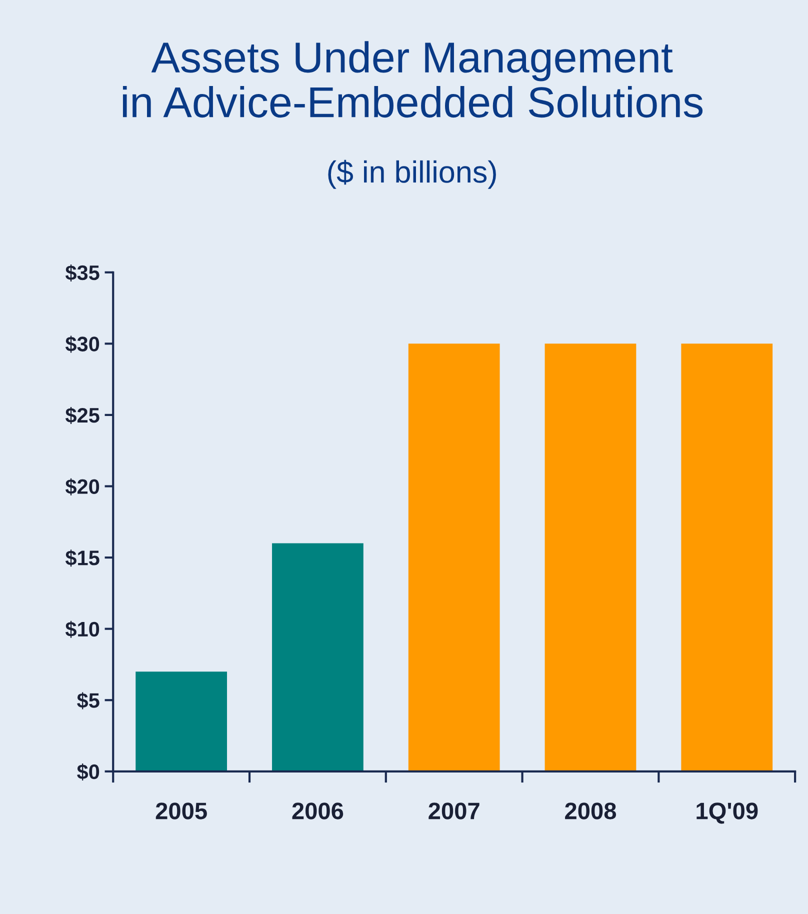  I want to click on x-tick-label: 2005, so click(181, 811).